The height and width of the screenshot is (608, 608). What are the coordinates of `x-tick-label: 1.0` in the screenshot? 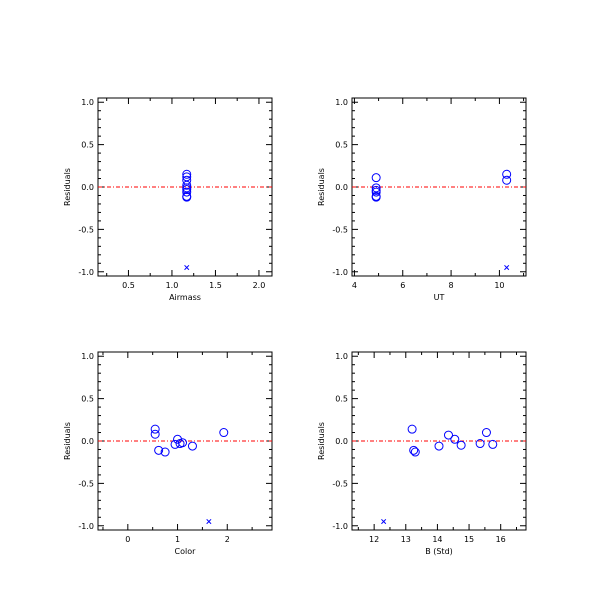 It's located at (172, 285).